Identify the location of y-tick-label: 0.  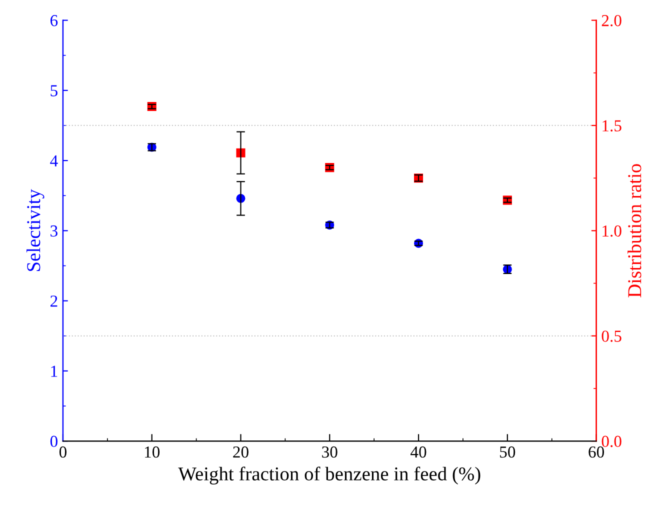
(54, 442).